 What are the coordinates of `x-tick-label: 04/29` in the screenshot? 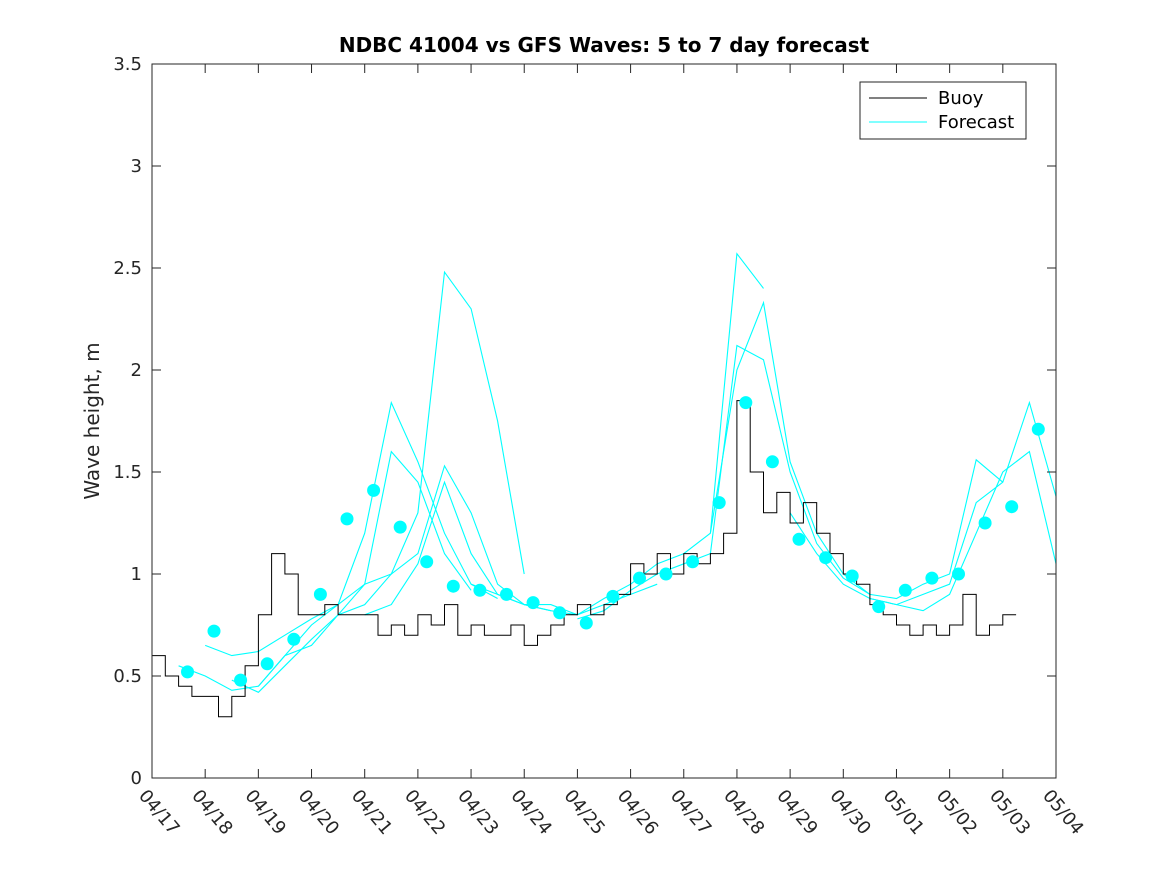 It's located at (796, 812).